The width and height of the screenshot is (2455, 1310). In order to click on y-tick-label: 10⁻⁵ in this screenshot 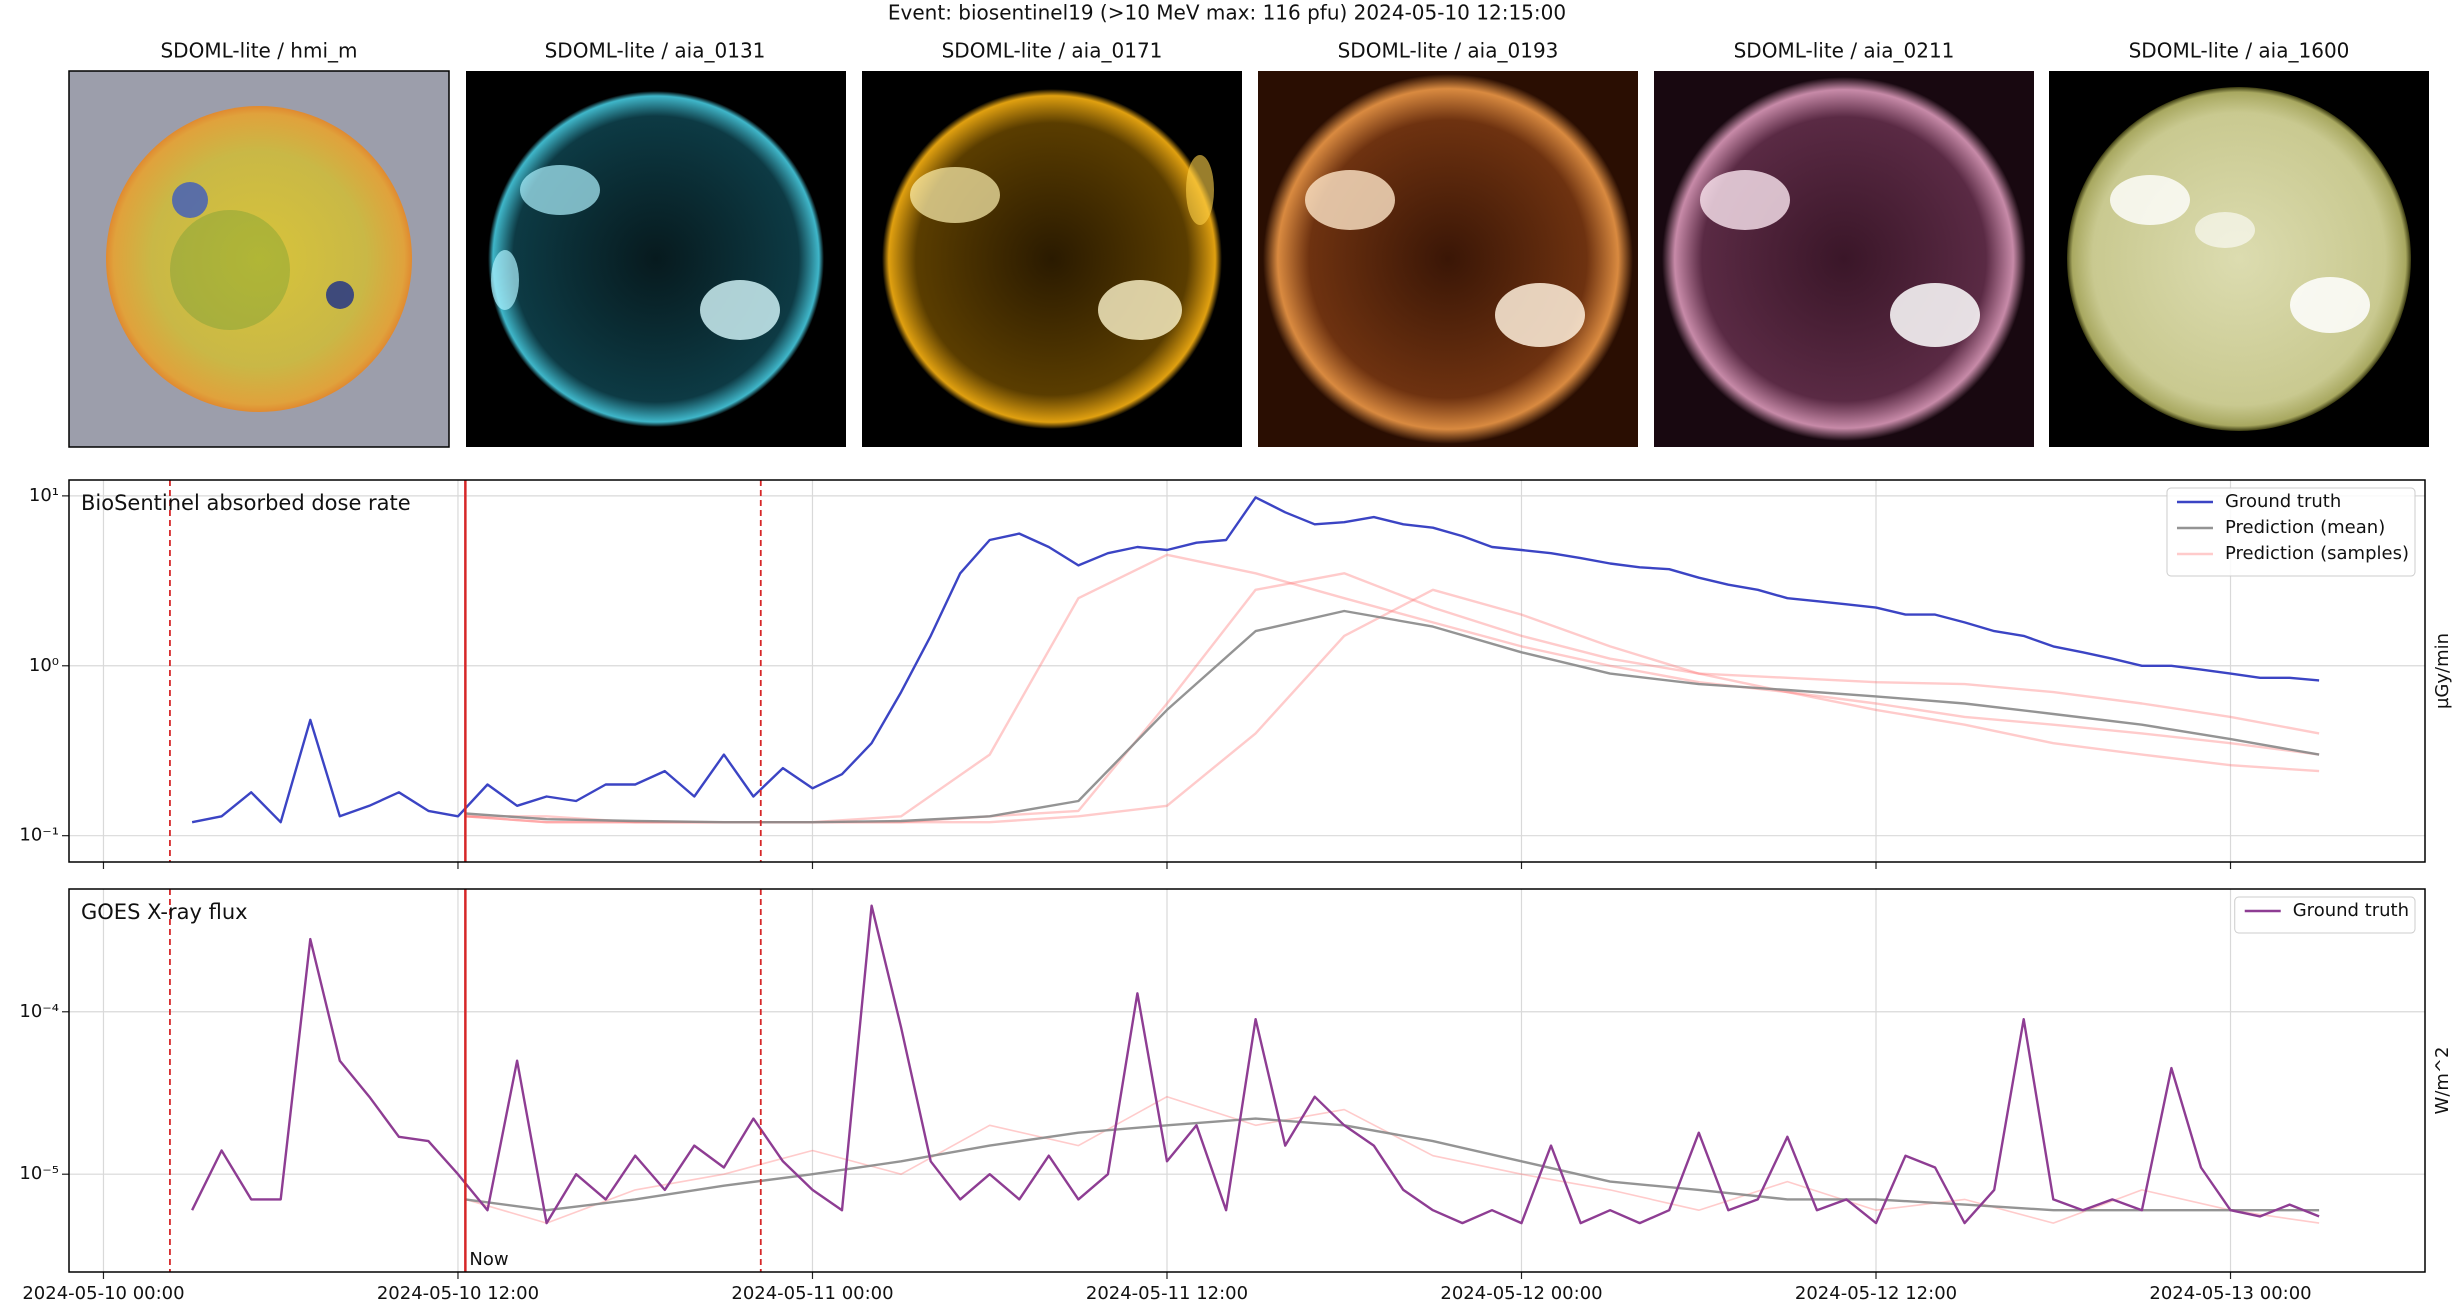, I will do `click(39, 1173)`.